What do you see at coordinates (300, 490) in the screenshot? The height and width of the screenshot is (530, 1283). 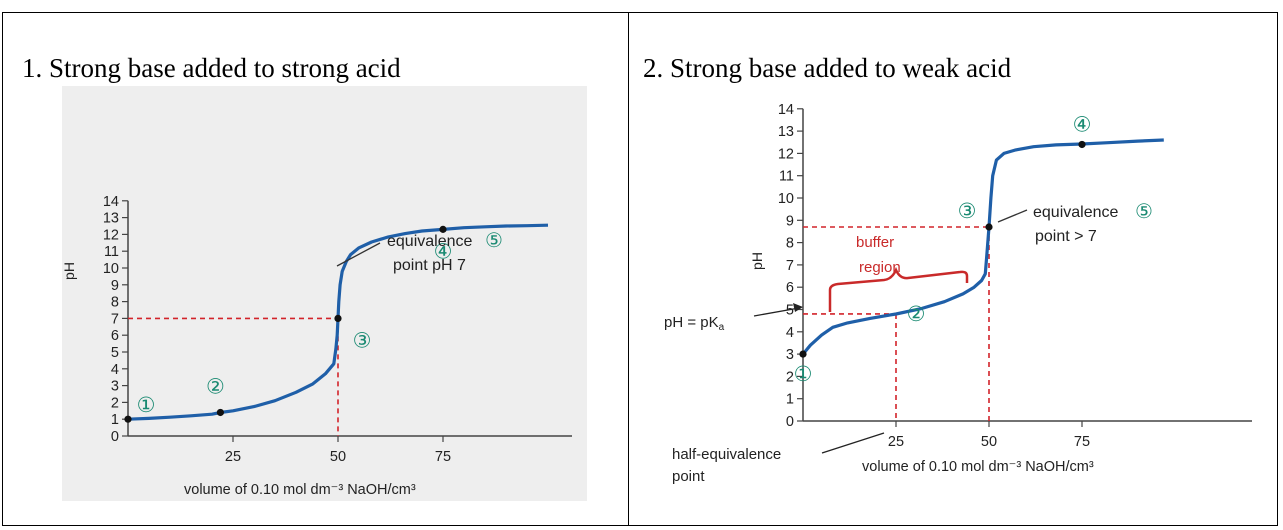 I see `chart-1-x-axis-label: volume of 0.10 mol dm⁻³ NaOH/cm³` at bounding box center [300, 490].